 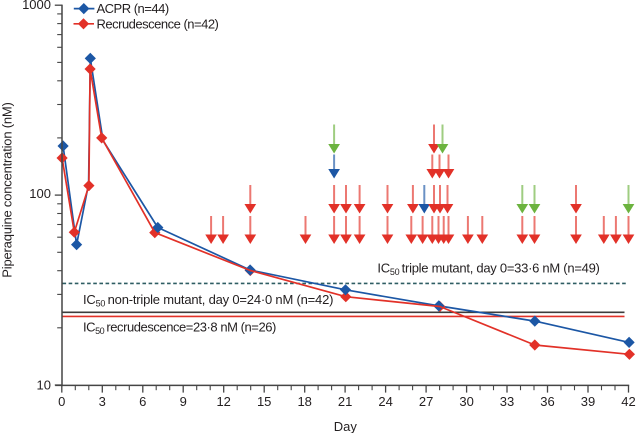 What do you see at coordinates (7, 189) in the screenshot?
I see `svg-text: Piperaquine concentration (nM)` at bounding box center [7, 189].